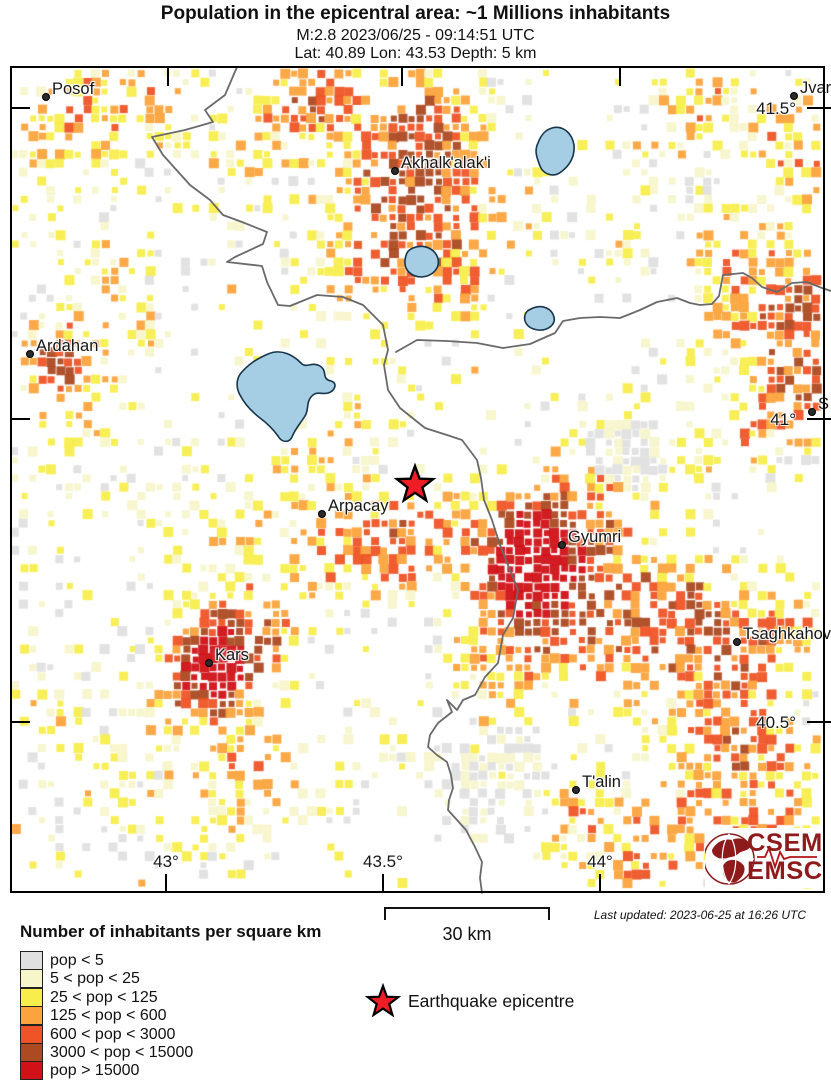 This screenshot has width=831, height=1085. I want to click on csem-emsc-logo: CSEM EMSC, so click(766, 858).